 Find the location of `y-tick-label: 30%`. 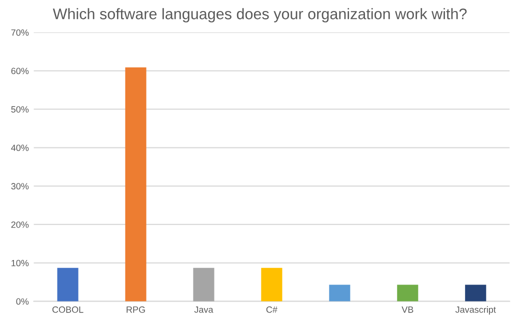

y-tick-label: 30% is located at coordinates (20, 186).